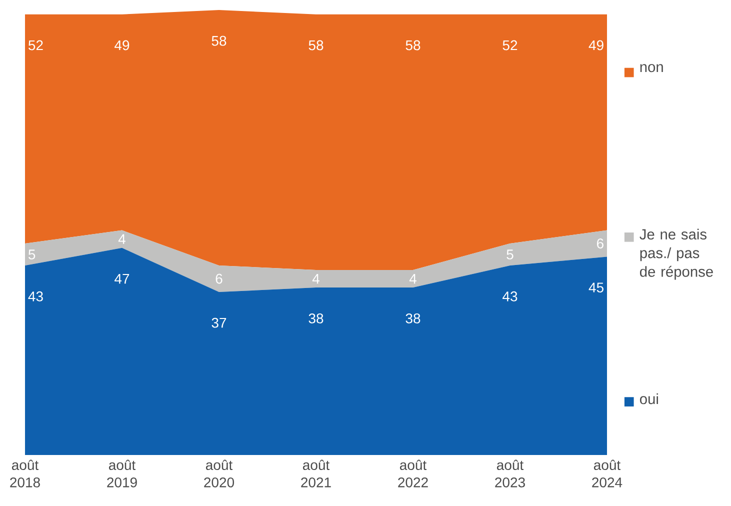 This screenshot has height=506, width=731. What do you see at coordinates (649, 398) in the screenshot?
I see `legend-label: oui` at bounding box center [649, 398].